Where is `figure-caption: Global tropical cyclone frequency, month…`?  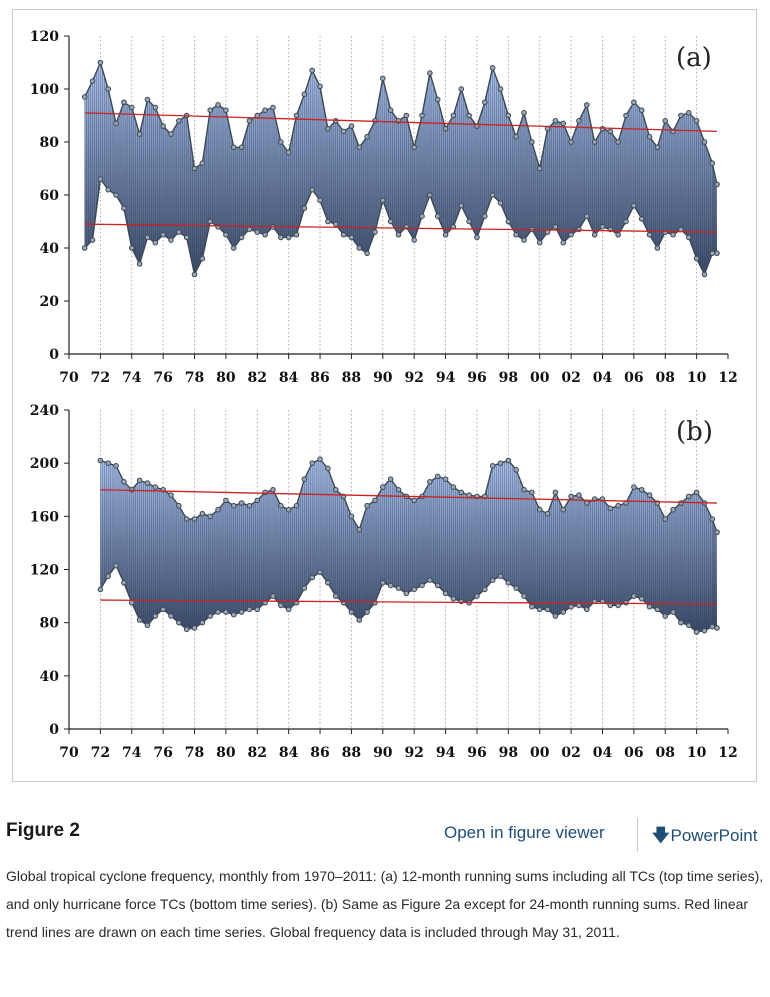 figure-caption: Global tropical cyclone frequency, month… is located at coordinates (385, 904).